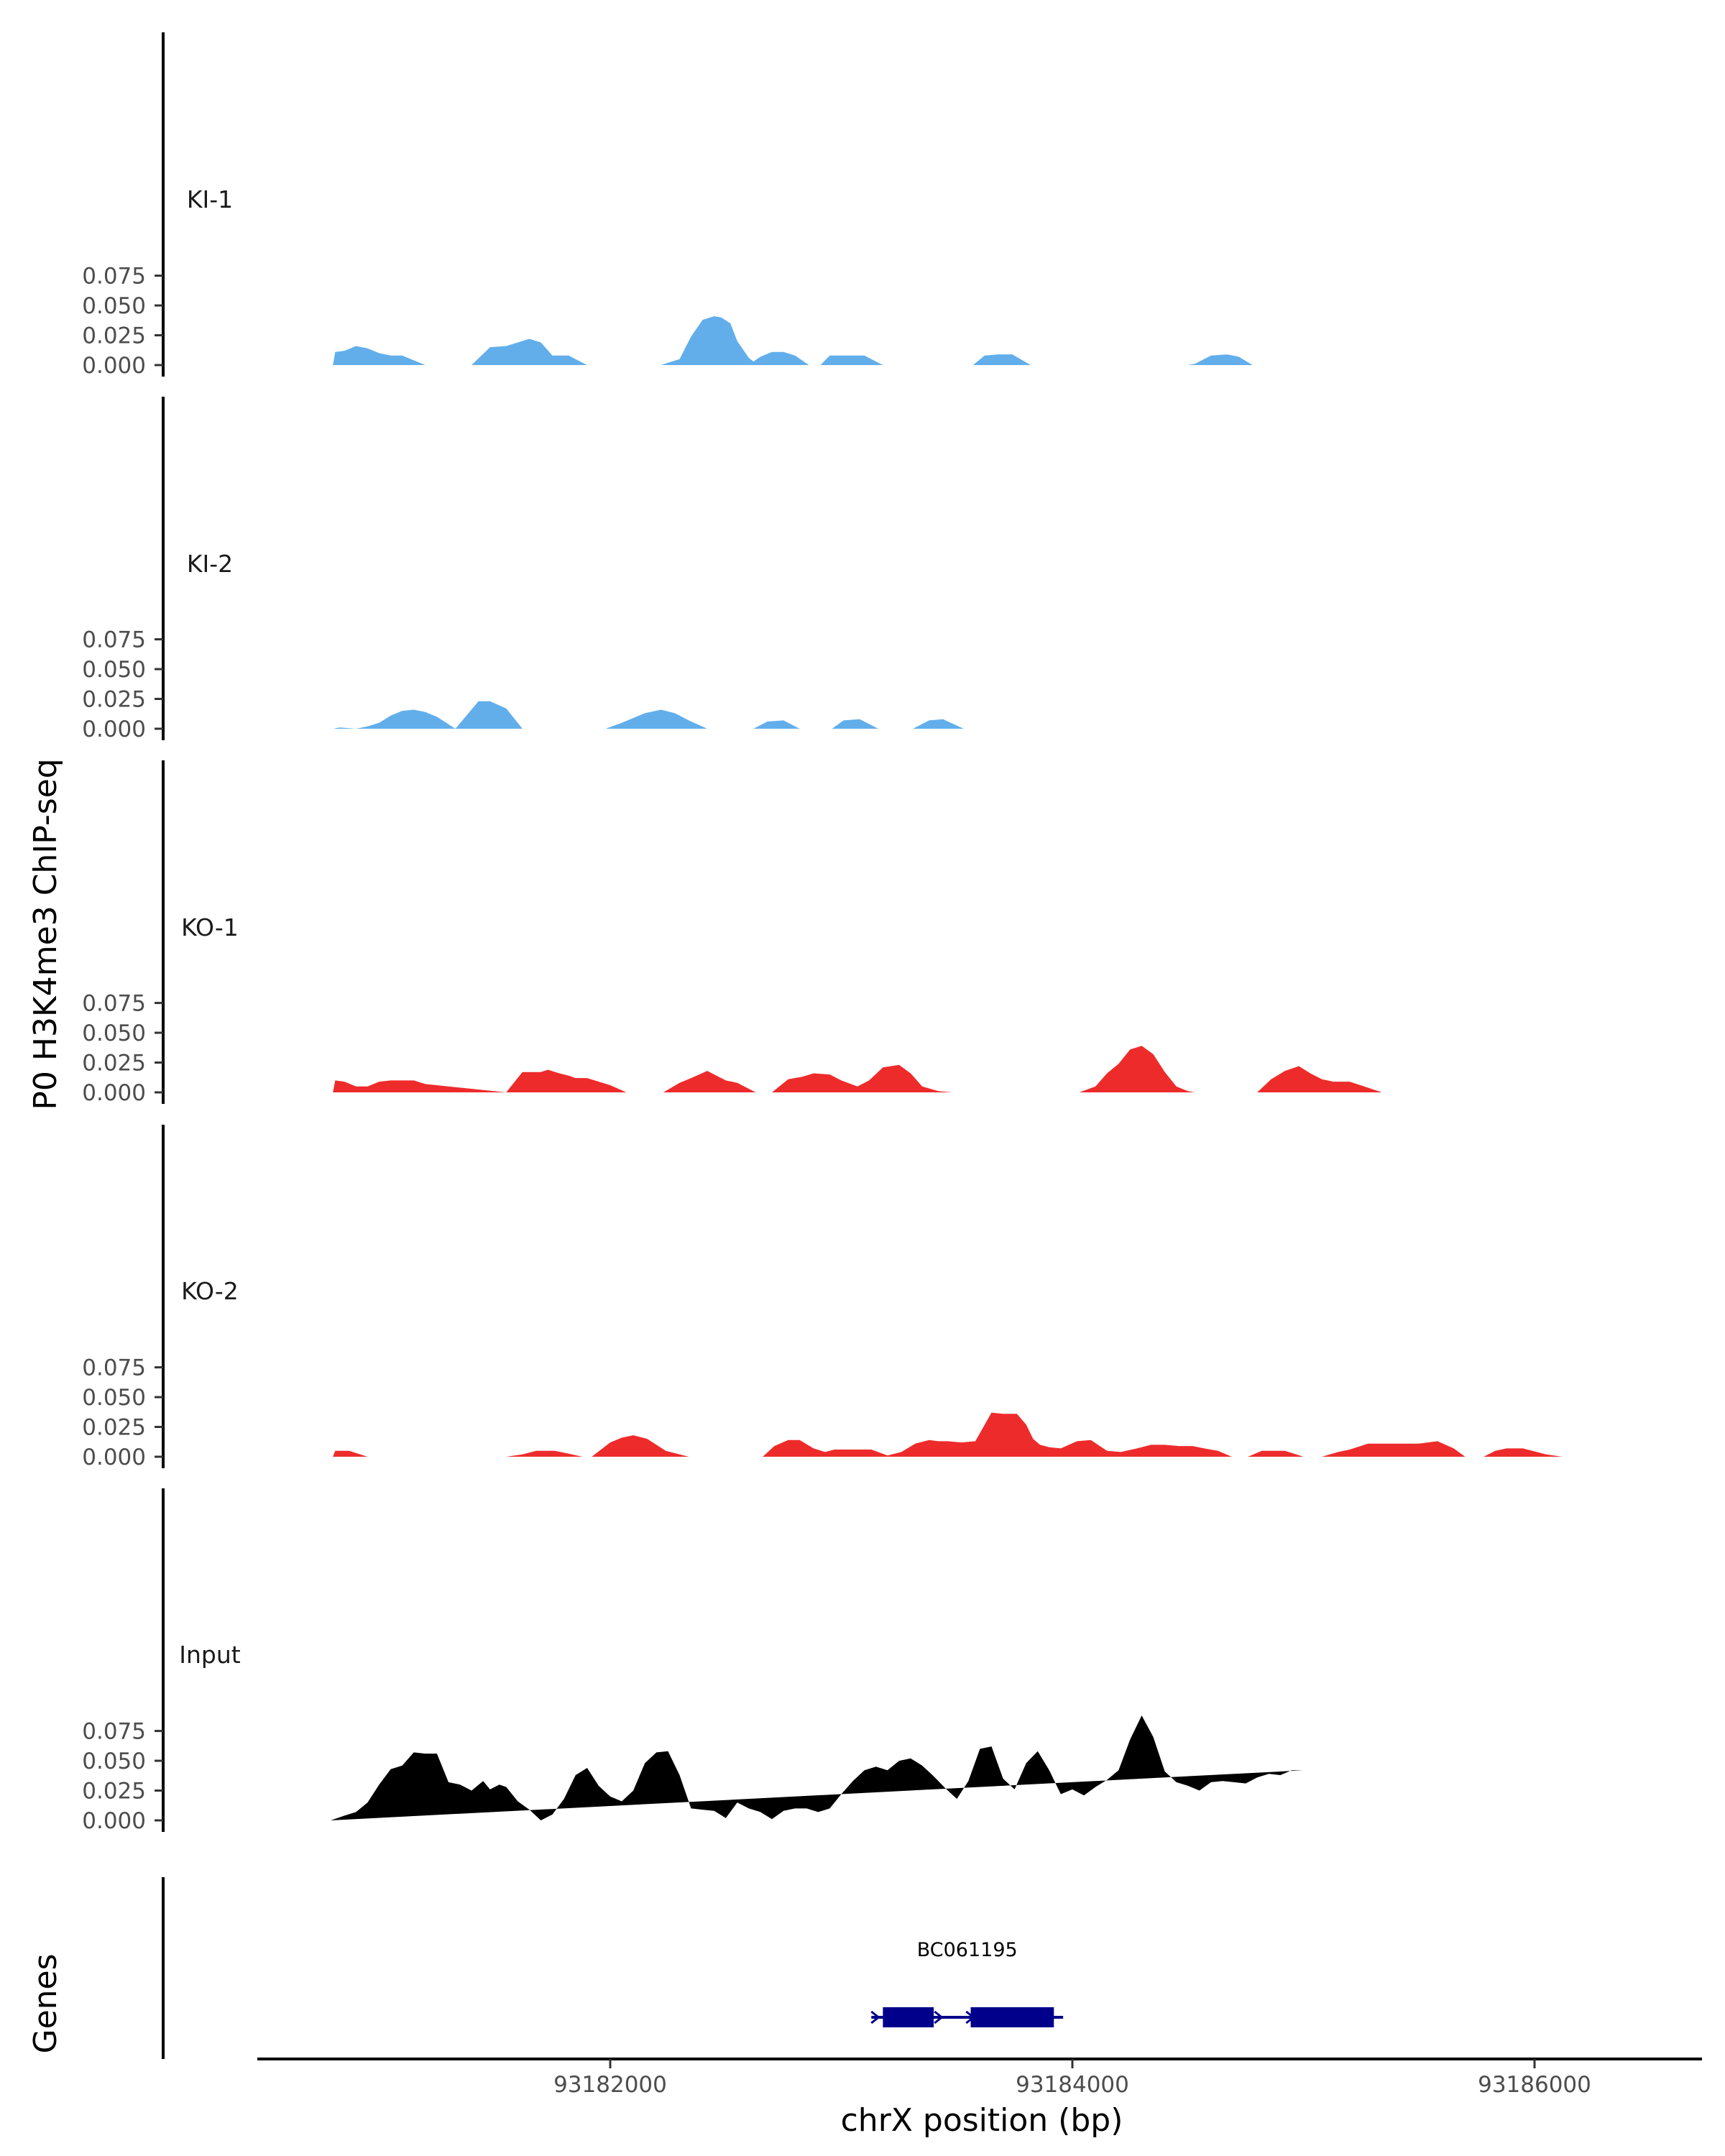 The width and height of the screenshot is (1725, 2156). Describe the element at coordinates (210, 1655) in the screenshot. I see `track-label-input: Input` at that location.